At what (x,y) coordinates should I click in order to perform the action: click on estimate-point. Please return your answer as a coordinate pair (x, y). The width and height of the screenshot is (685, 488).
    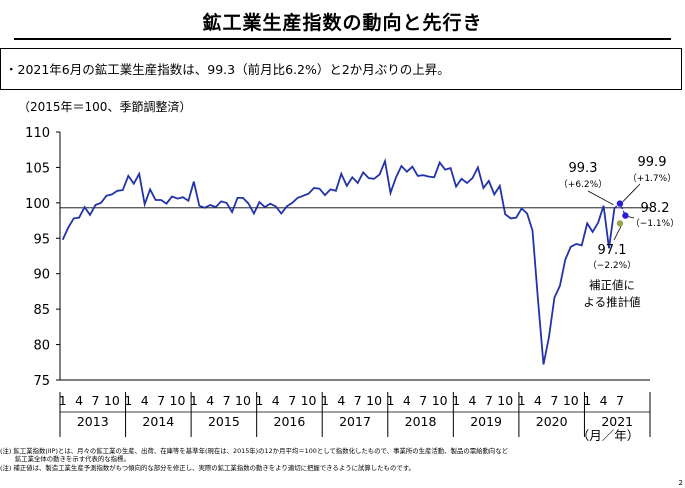
    Looking at the image, I should click on (620, 223).